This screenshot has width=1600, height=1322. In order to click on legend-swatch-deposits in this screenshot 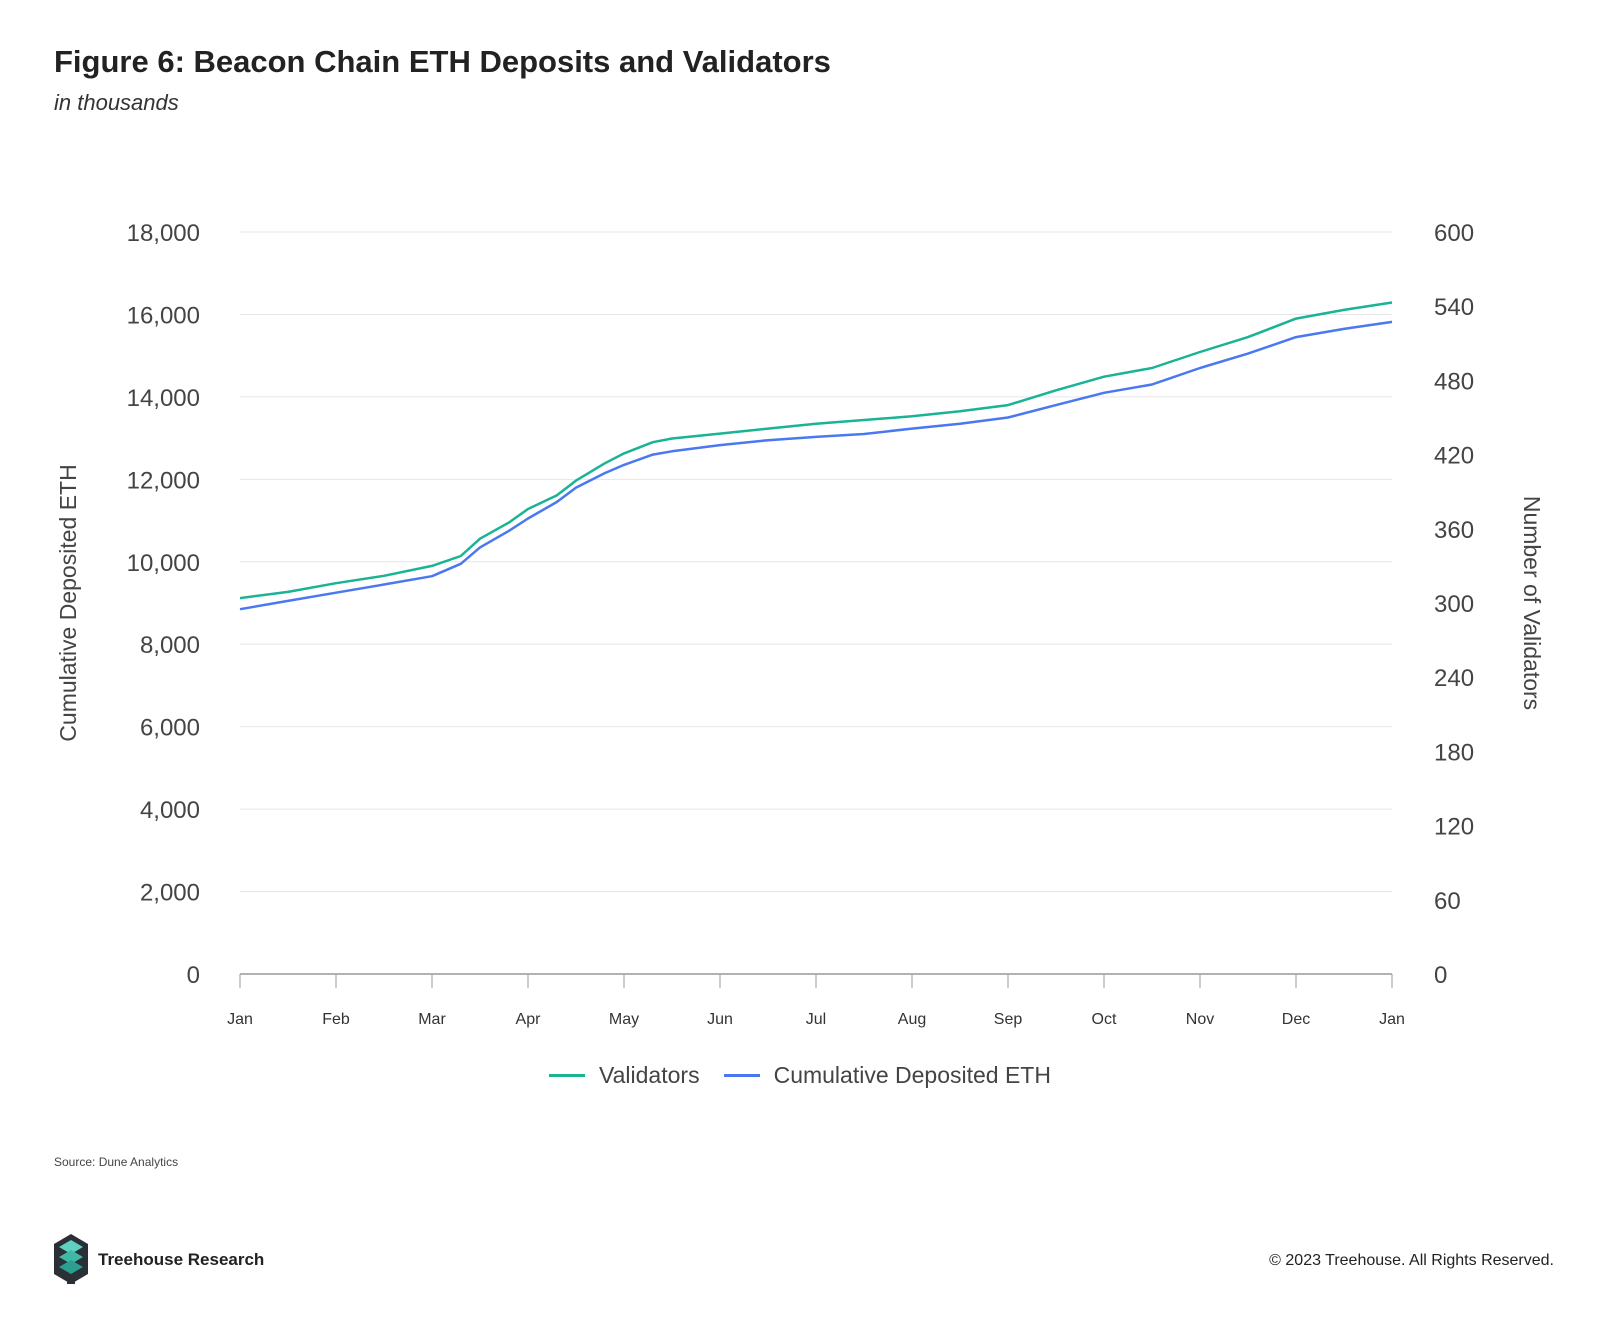, I will do `click(741, 1075)`.